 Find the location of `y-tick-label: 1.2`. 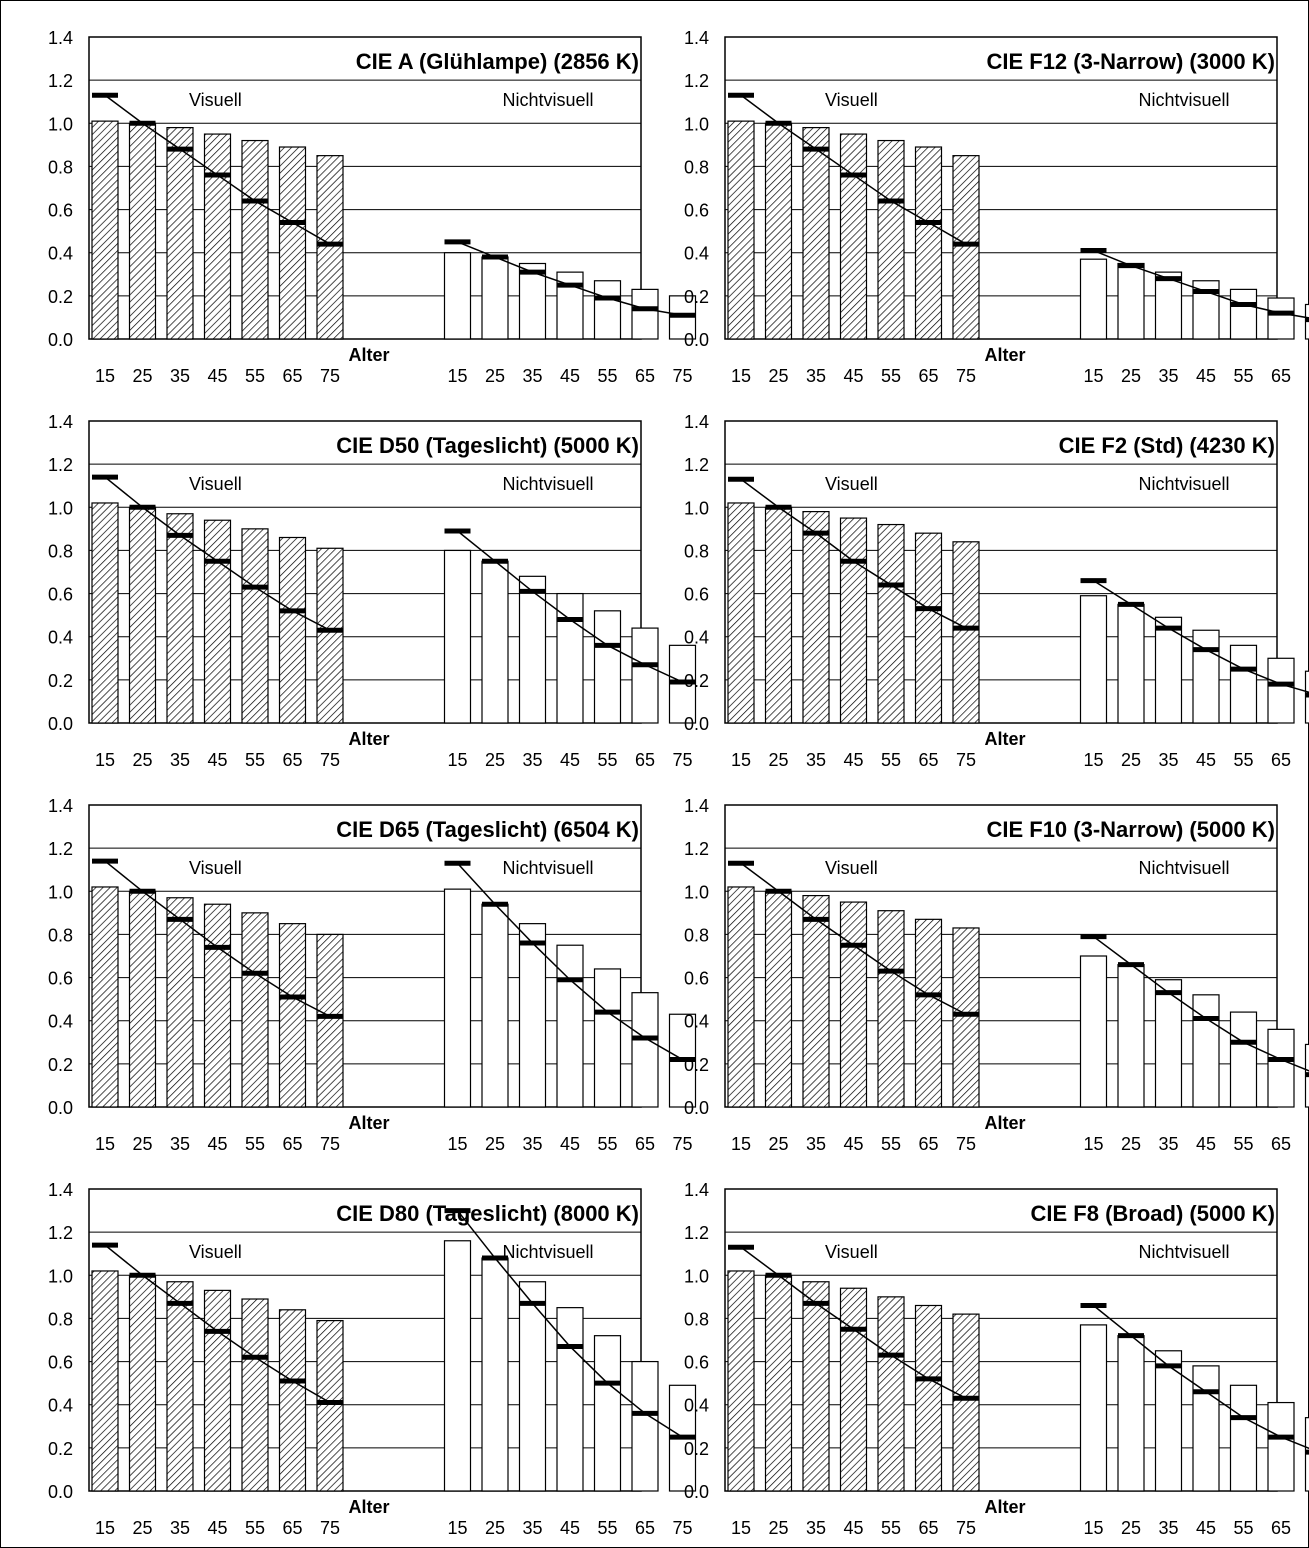

y-tick-label: 1.2 is located at coordinates (696, 465).